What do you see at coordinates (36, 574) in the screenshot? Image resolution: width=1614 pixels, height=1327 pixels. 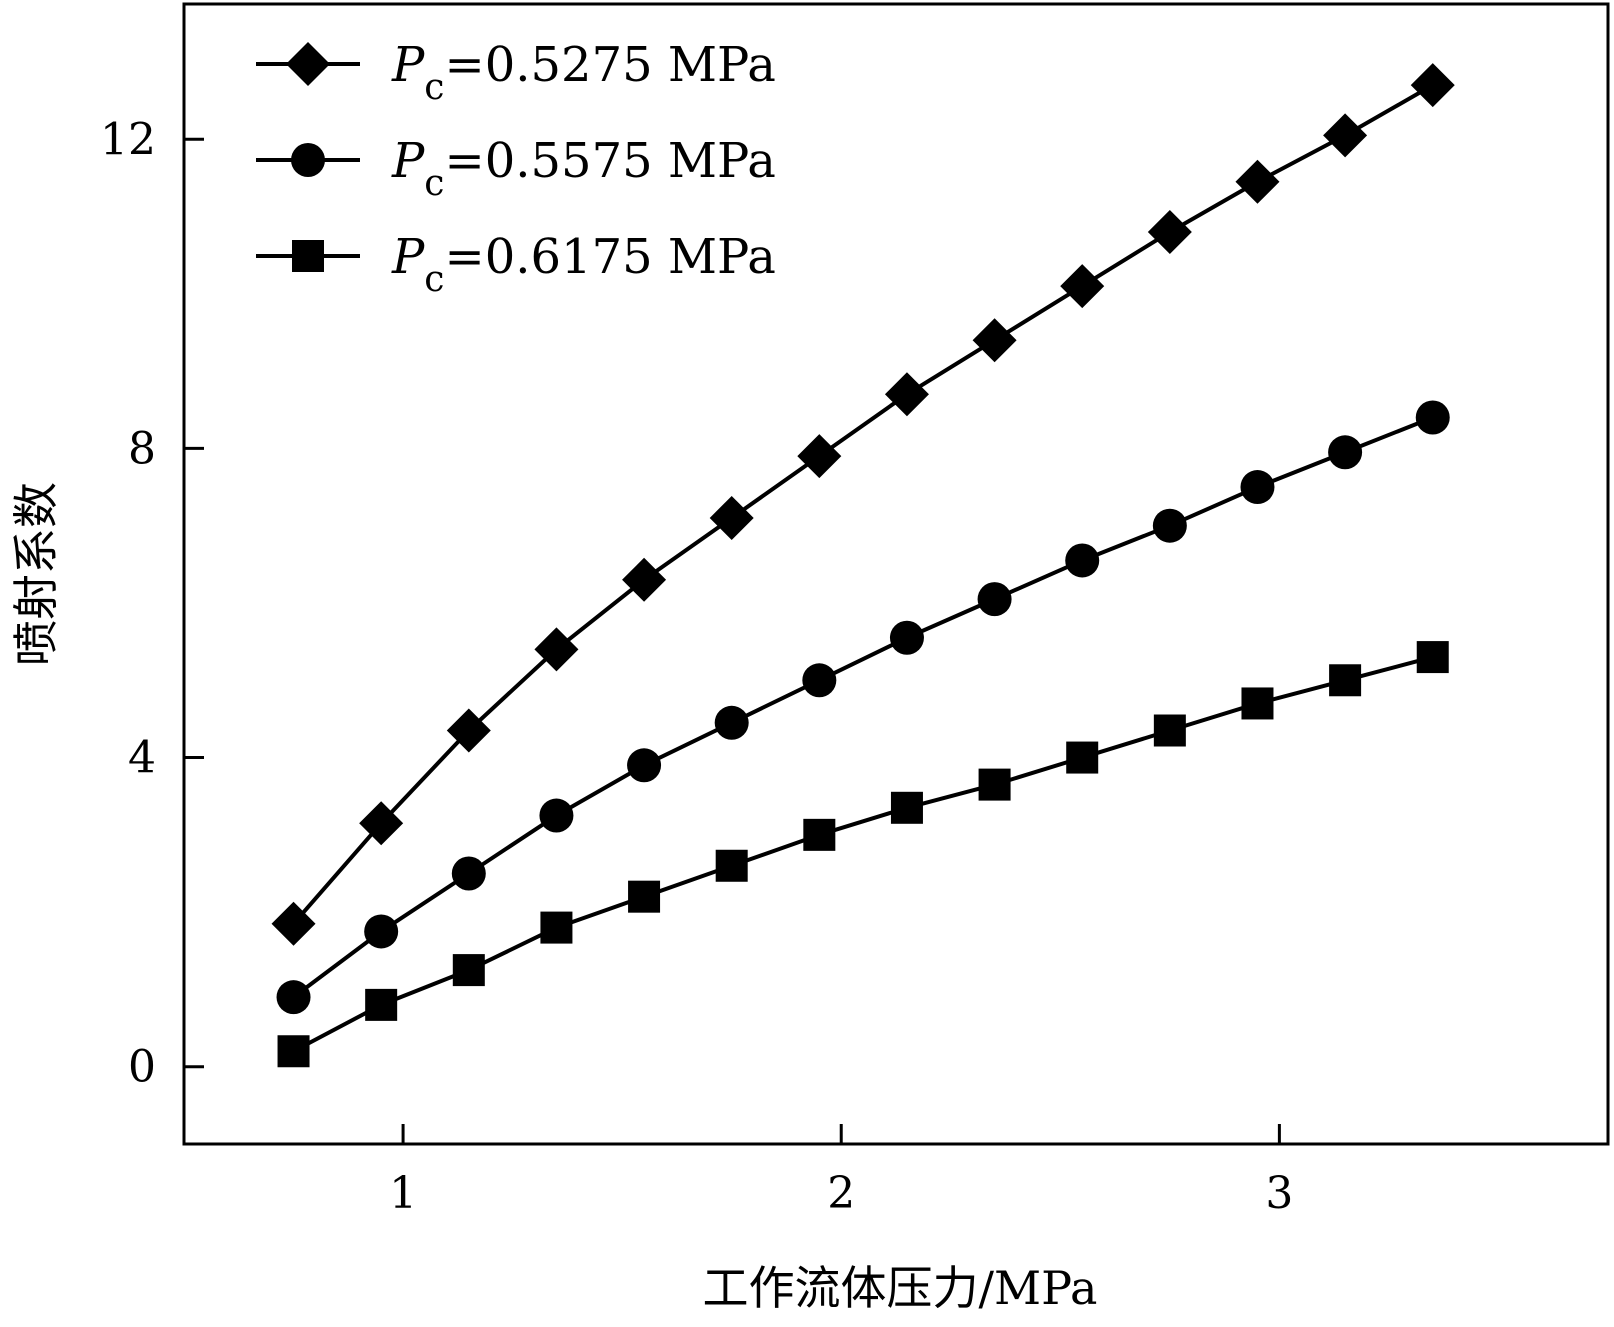 I see `y-axis-label: 喷射系数` at bounding box center [36, 574].